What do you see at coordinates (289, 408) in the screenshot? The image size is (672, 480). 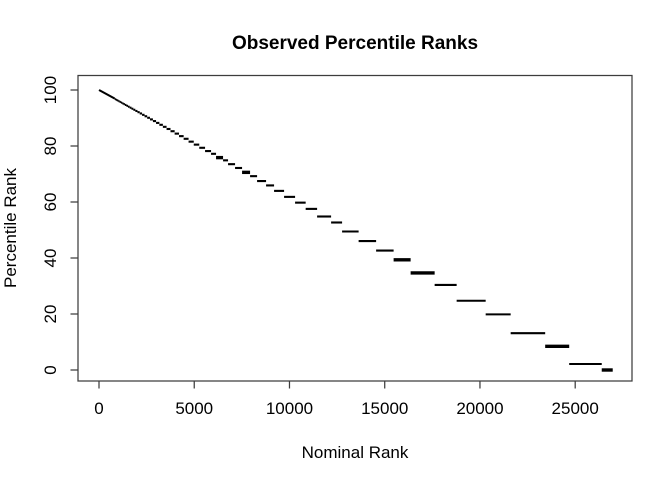 I see `x-tick-label: 10000` at bounding box center [289, 408].